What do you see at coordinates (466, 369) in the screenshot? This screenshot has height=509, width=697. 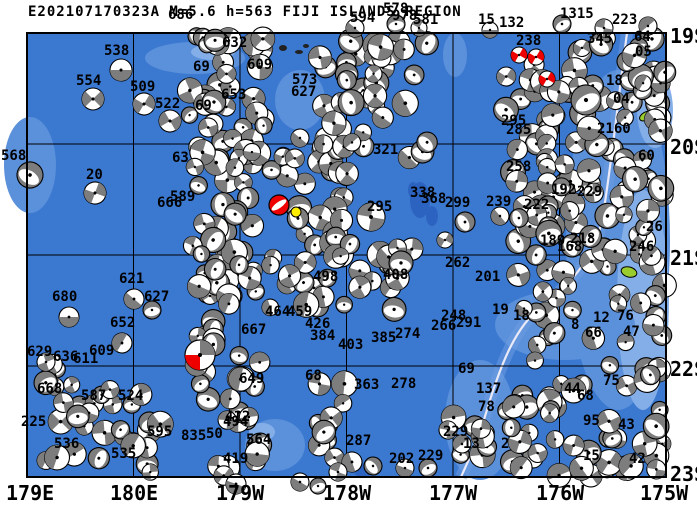 I see `depth-label: 69` at bounding box center [466, 369].